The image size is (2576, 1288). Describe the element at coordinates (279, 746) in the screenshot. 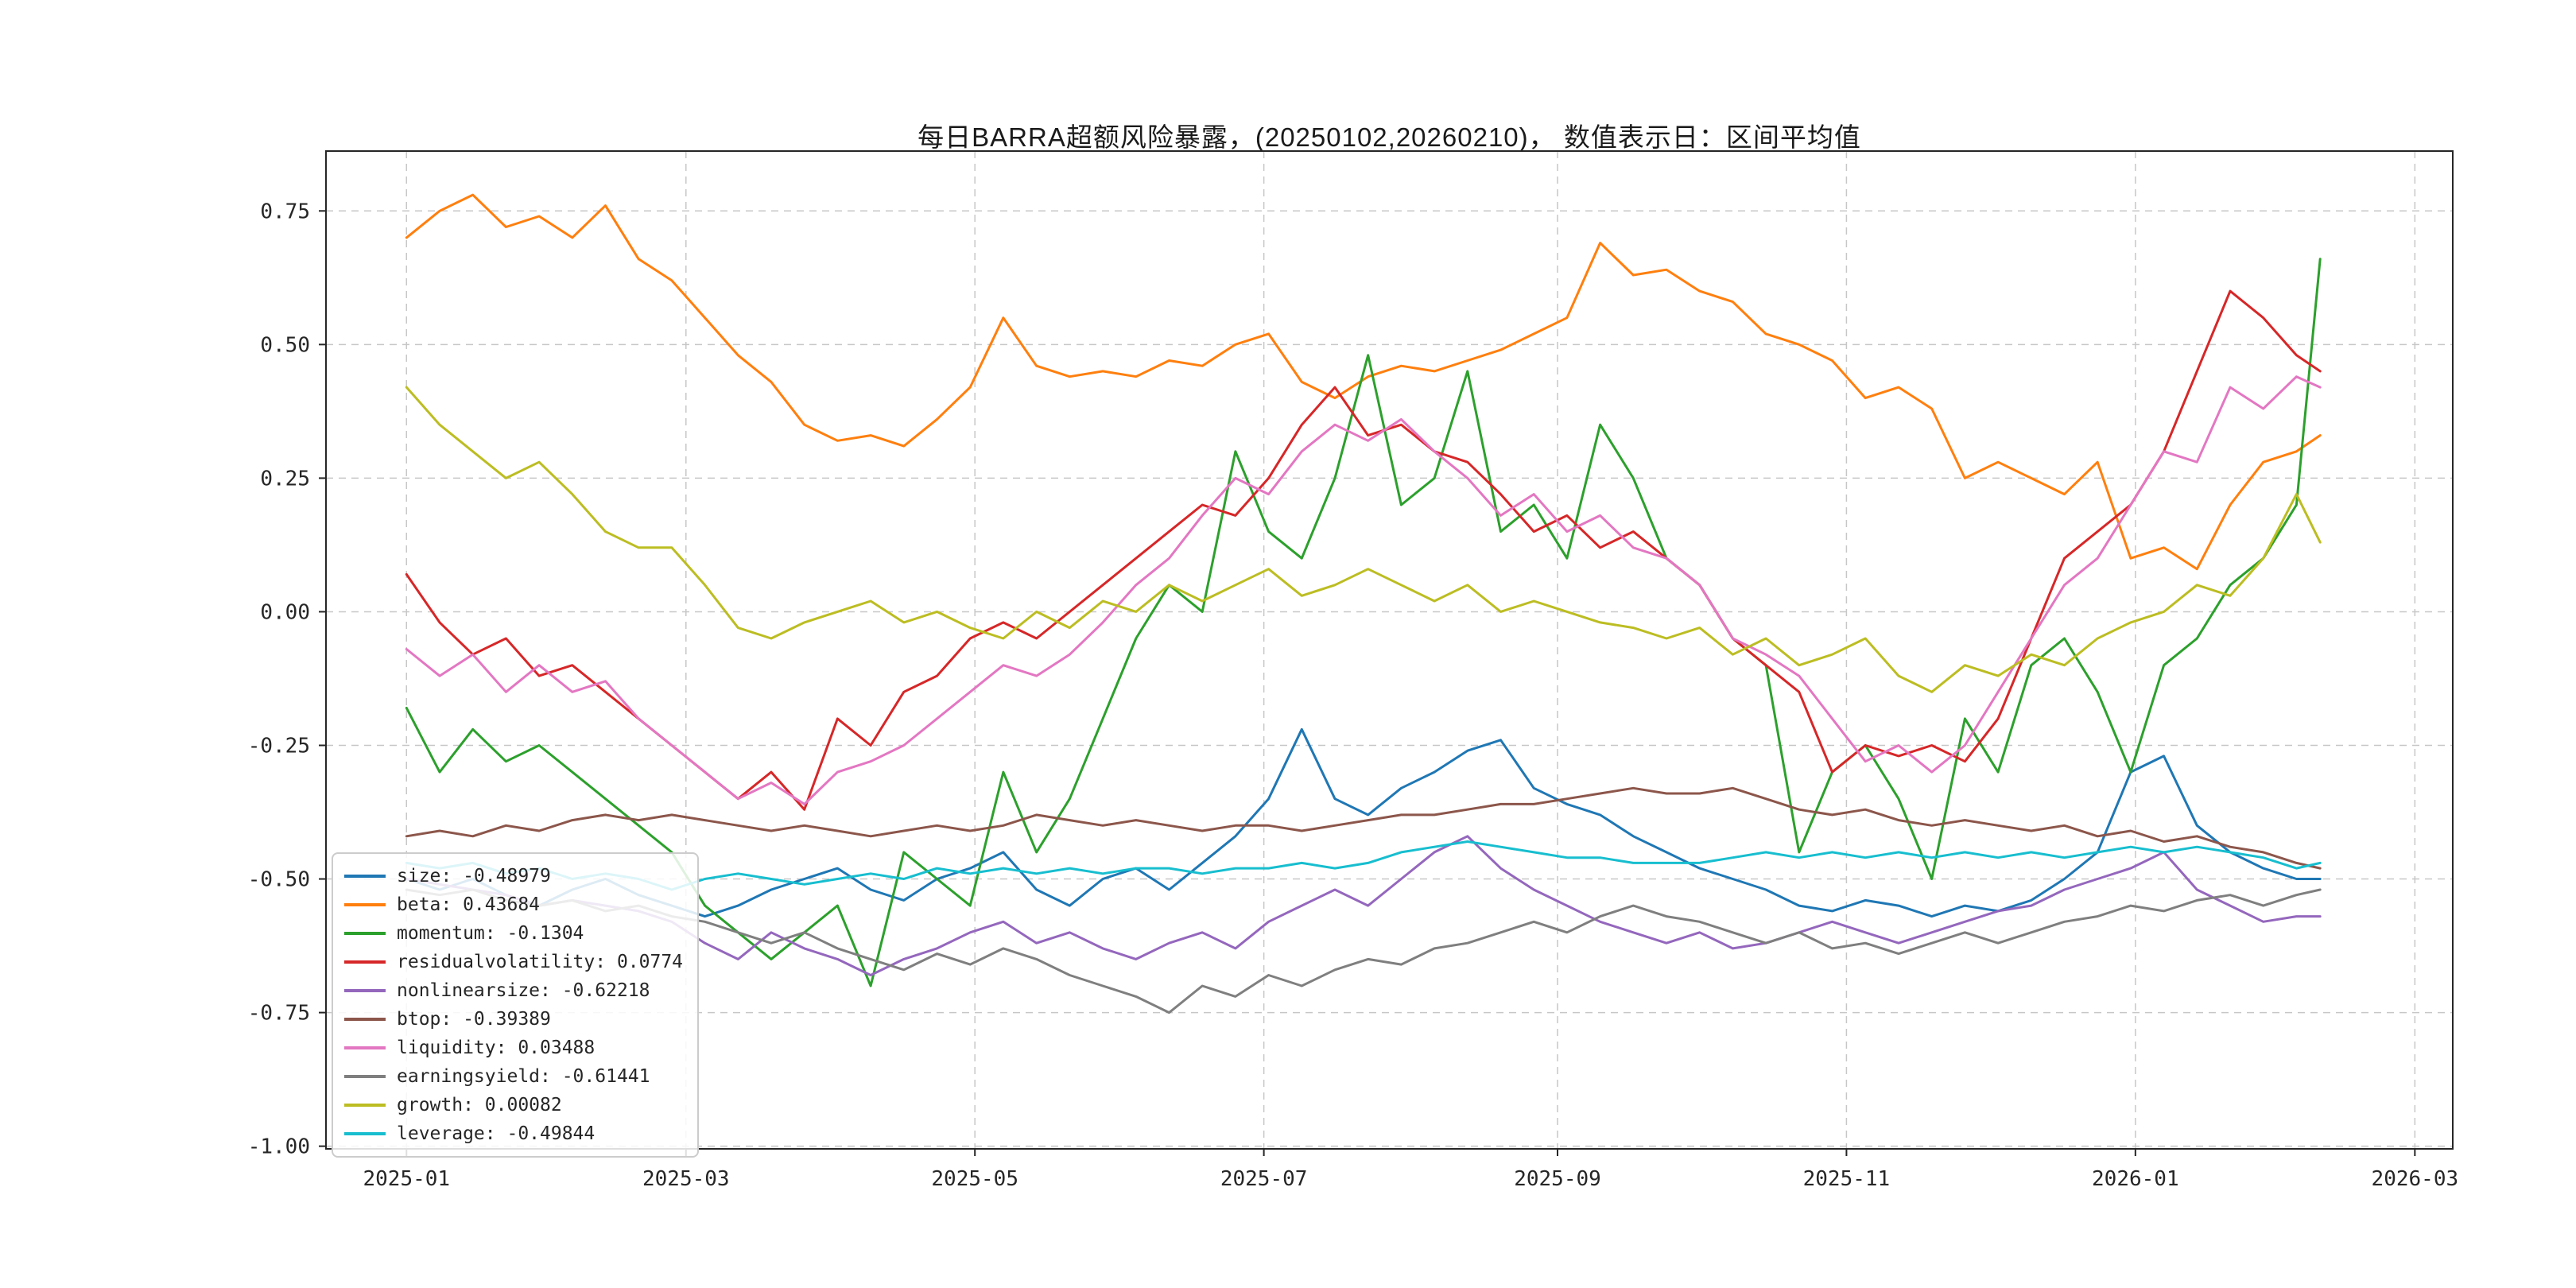

I see `y-tick-label: -0.25` at that location.